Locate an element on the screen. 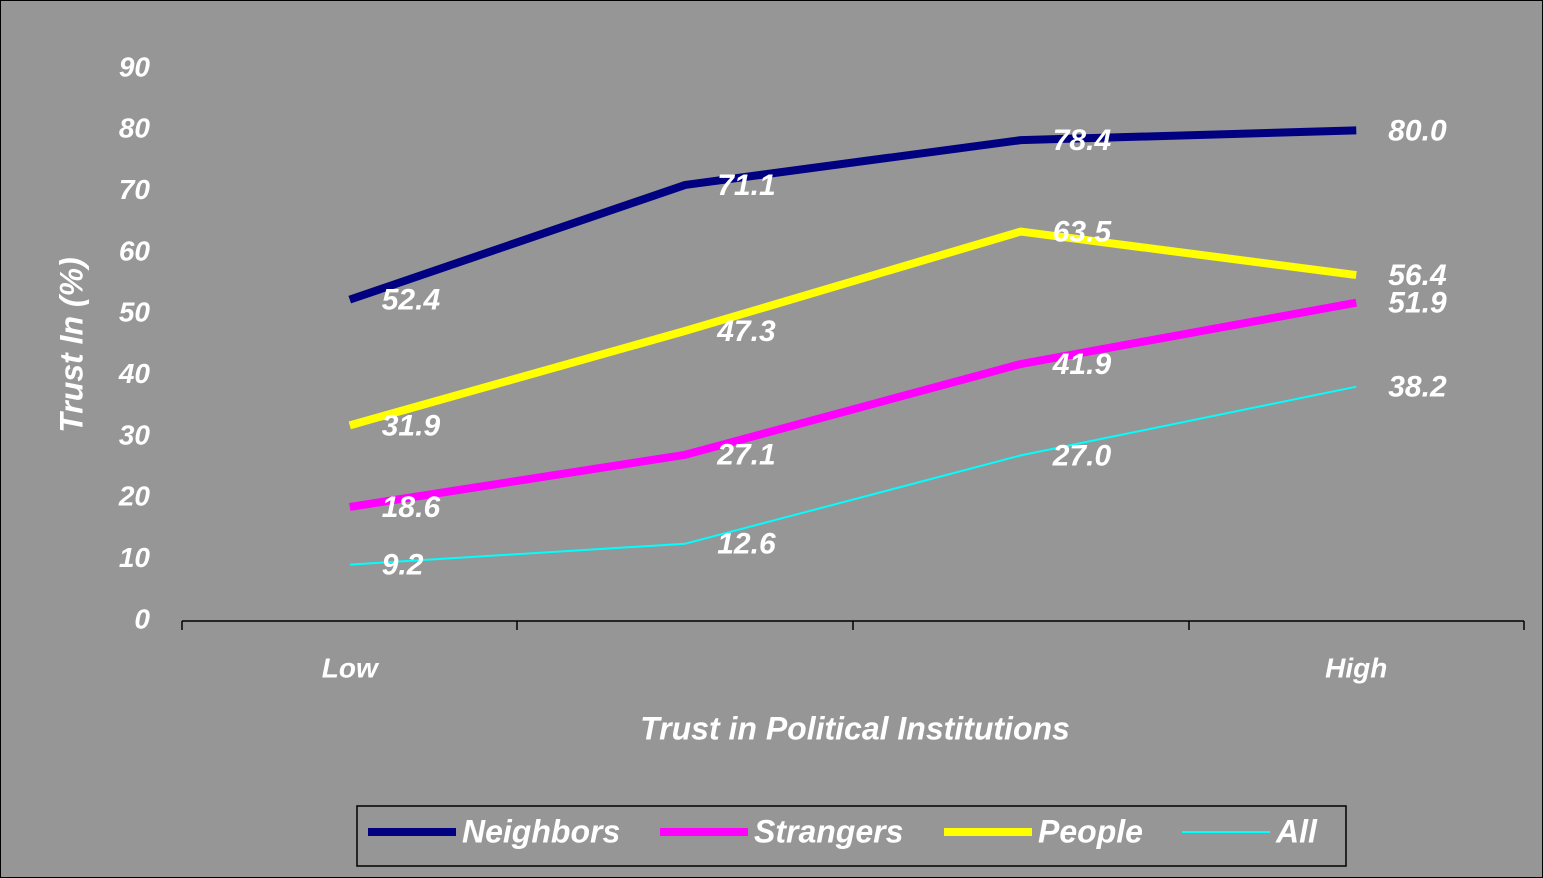 The width and height of the screenshot is (1543, 878). data-label: 27.1 is located at coordinates (745, 455).